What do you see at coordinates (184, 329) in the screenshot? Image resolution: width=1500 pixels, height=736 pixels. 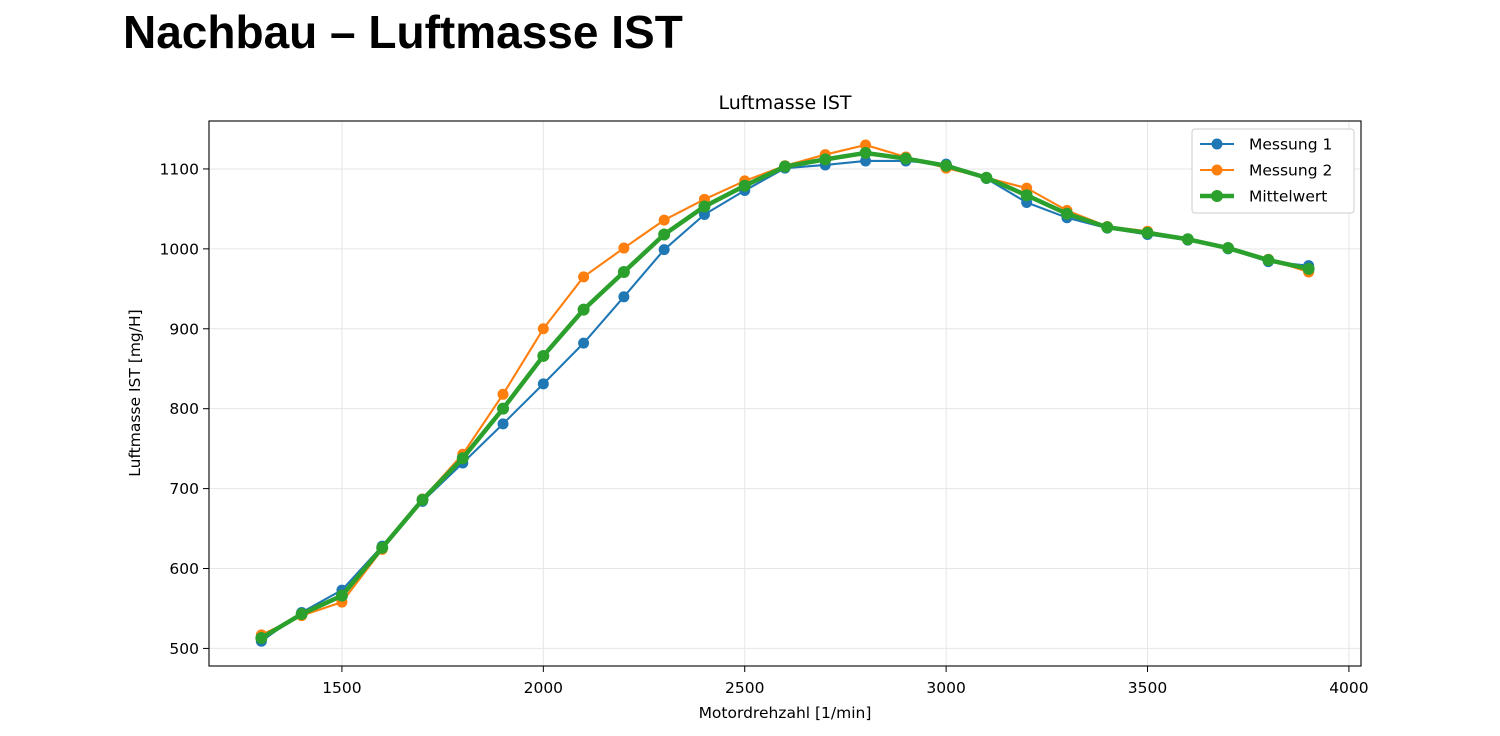 I see `y-tick-label: 900` at bounding box center [184, 329].